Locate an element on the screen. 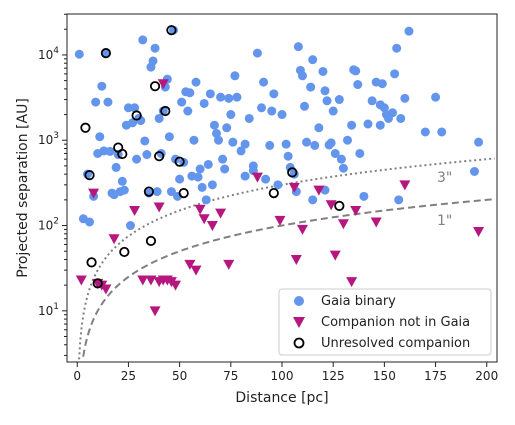 This screenshot has height=425, width=515. legend-marker-gaia-binary is located at coordinates (299, 301).